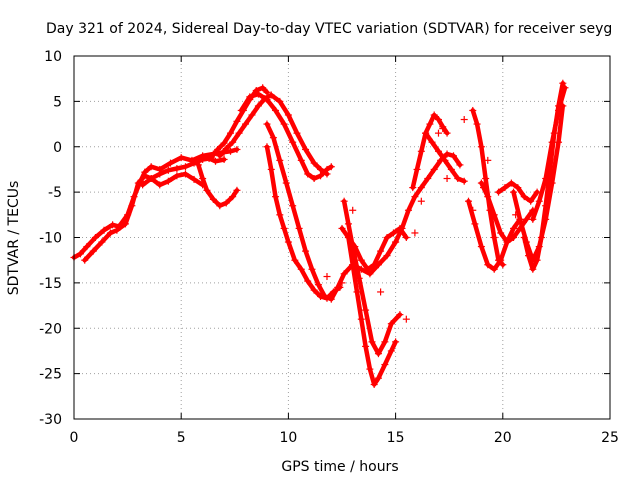 The width and height of the screenshot is (640, 480). What do you see at coordinates (50, 329) in the screenshot?
I see `y-tick-label: -20` at bounding box center [50, 329].